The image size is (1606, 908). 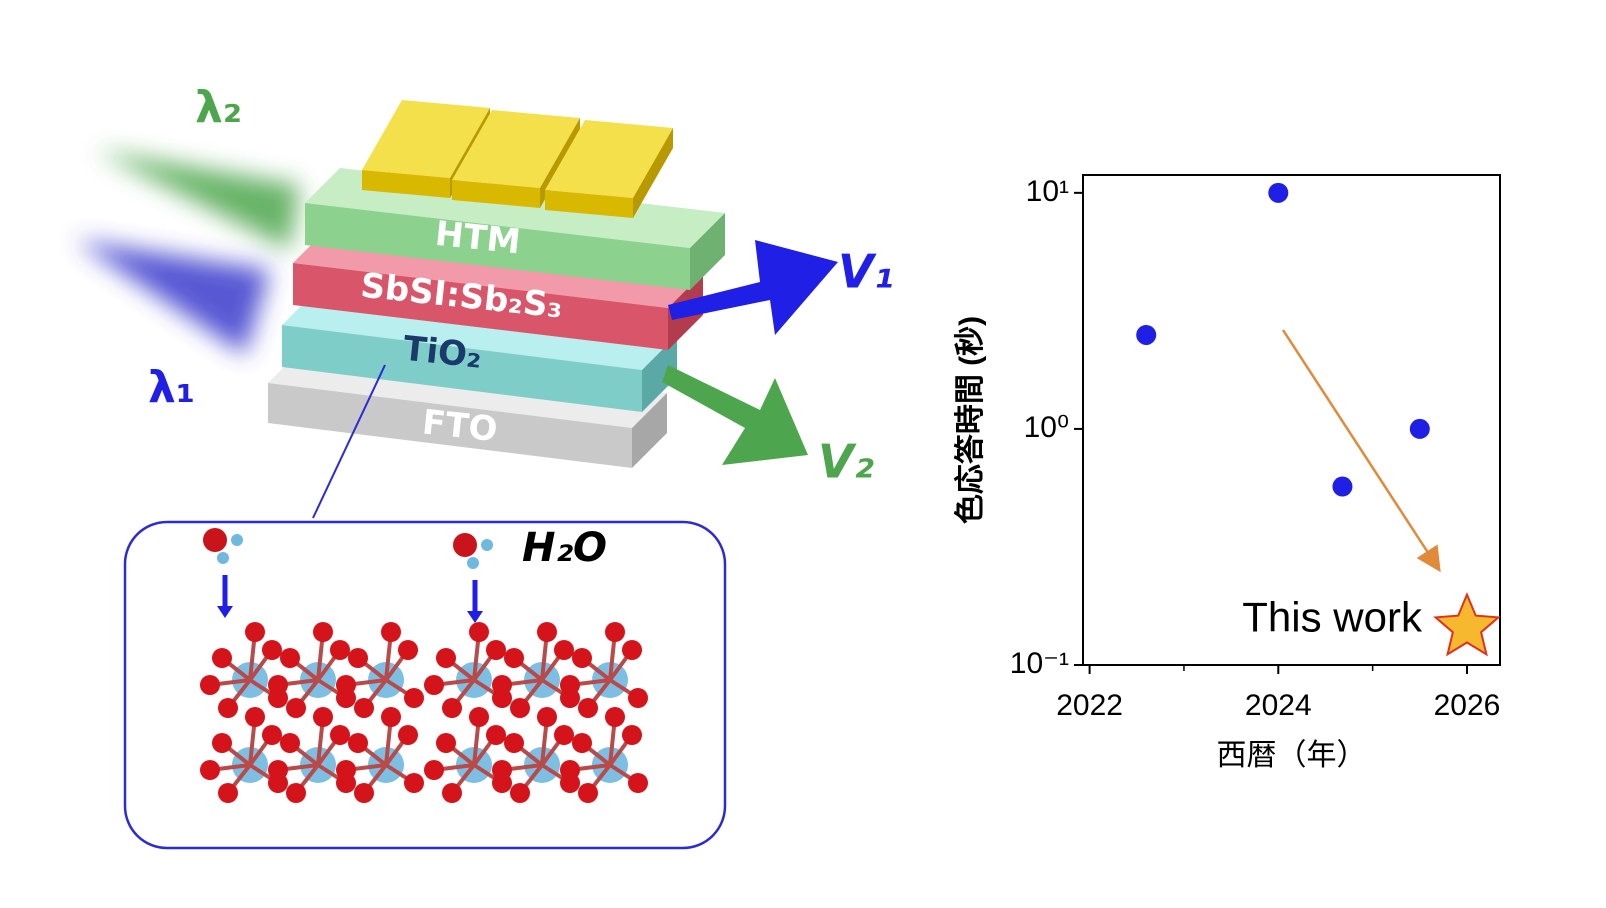 I want to click on layer-label: TiO₂, so click(x=442, y=353).